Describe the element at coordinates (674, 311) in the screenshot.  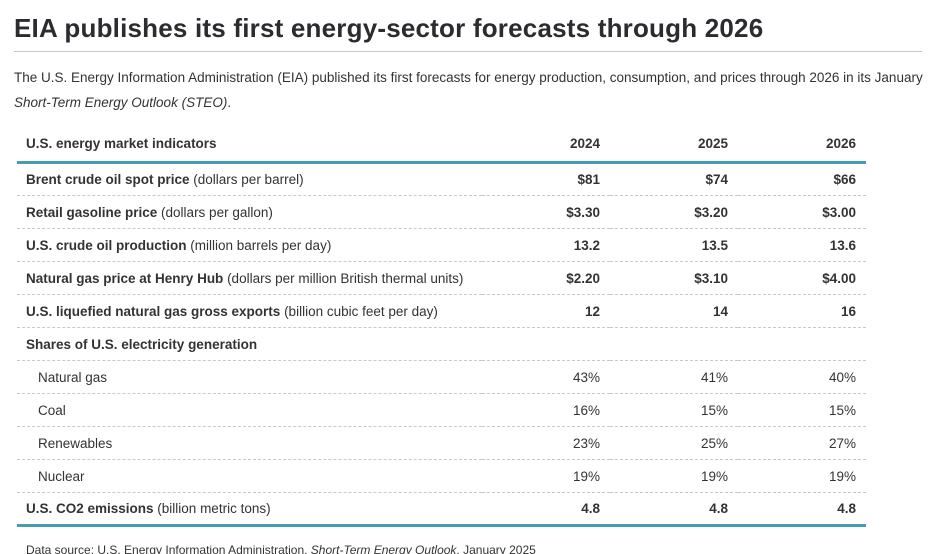
I see `row-value: 14` at that location.